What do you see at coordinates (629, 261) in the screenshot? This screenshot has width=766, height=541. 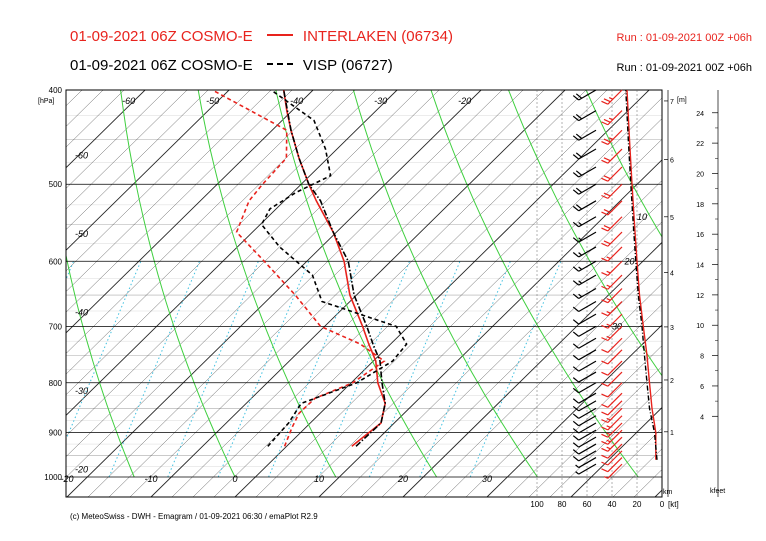 I see `wind-speed-label: 20` at bounding box center [629, 261].